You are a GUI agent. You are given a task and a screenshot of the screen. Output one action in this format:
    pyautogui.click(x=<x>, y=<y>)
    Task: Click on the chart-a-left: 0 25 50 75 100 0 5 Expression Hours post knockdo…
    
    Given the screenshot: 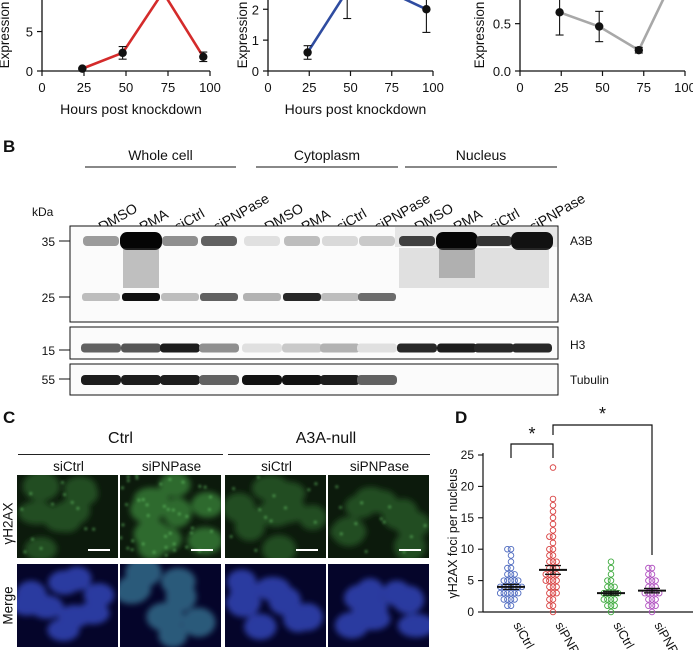 What is the action you would take?
    pyautogui.click(x=110, y=58)
    